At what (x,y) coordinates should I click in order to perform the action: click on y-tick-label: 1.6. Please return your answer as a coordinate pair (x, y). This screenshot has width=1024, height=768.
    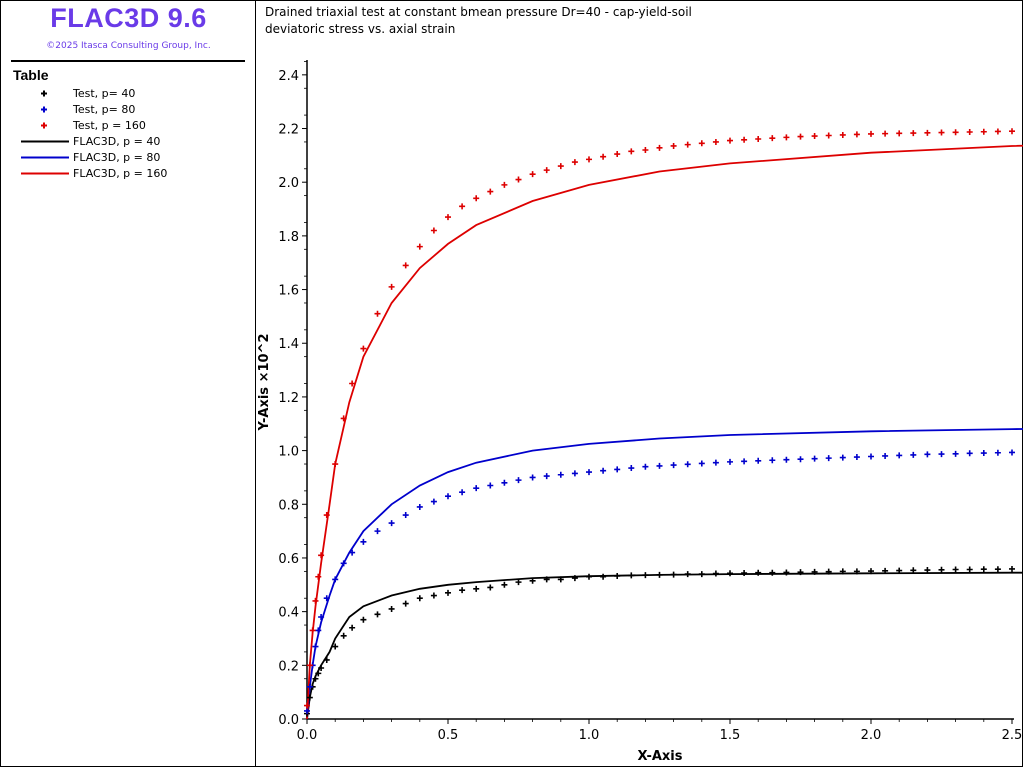
    Looking at the image, I should click on (288, 291).